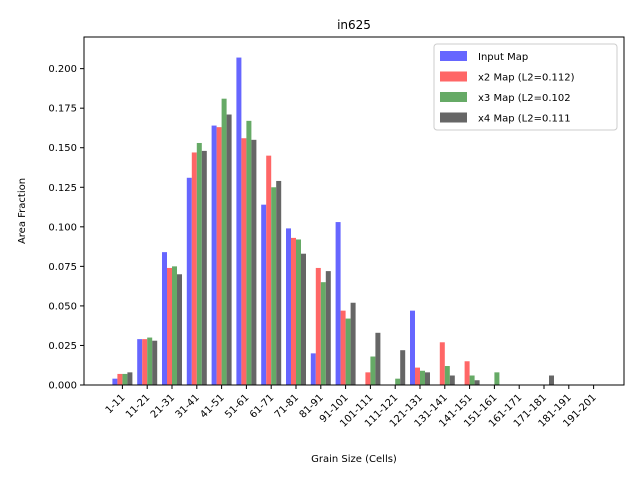 This screenshot has height=480, width=640. Describe the element at coordinates (503, 57) in the screenshot. I see `legend-label: Input Map` at that location.